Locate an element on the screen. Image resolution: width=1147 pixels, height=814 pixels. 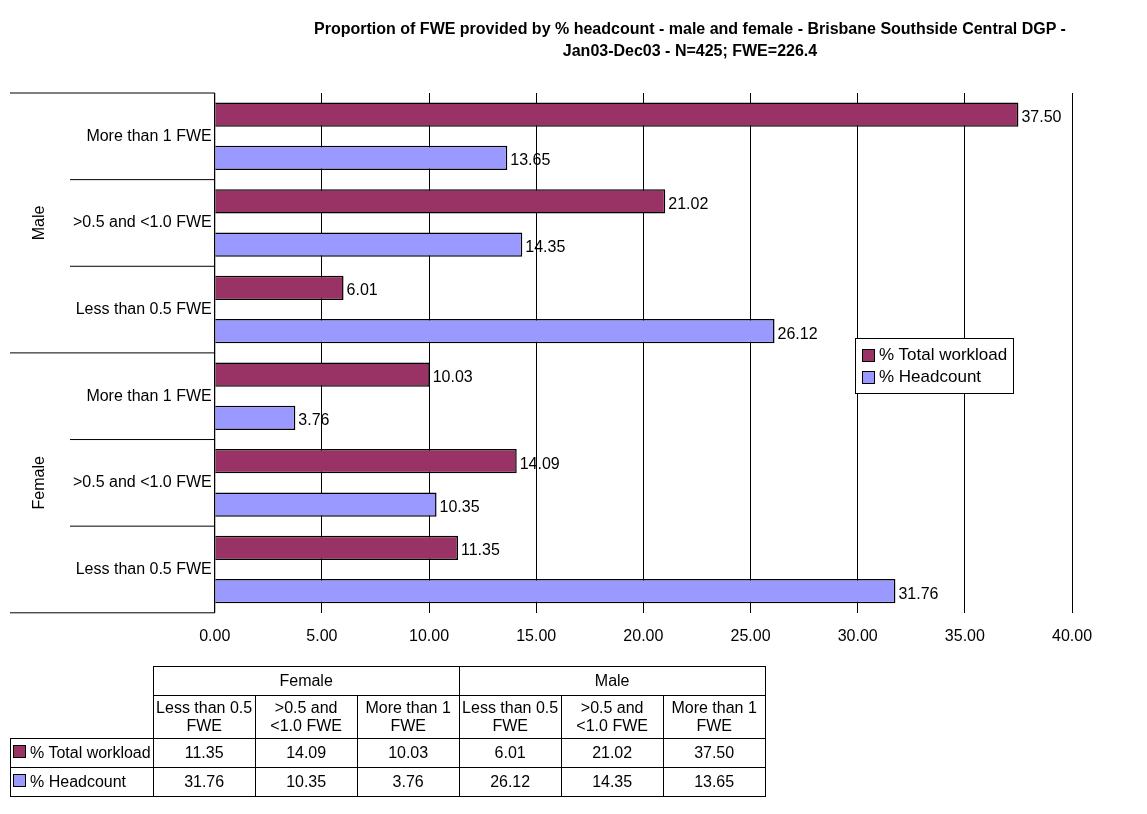
data-label: 31.76 is located at coordinates (918, 593).